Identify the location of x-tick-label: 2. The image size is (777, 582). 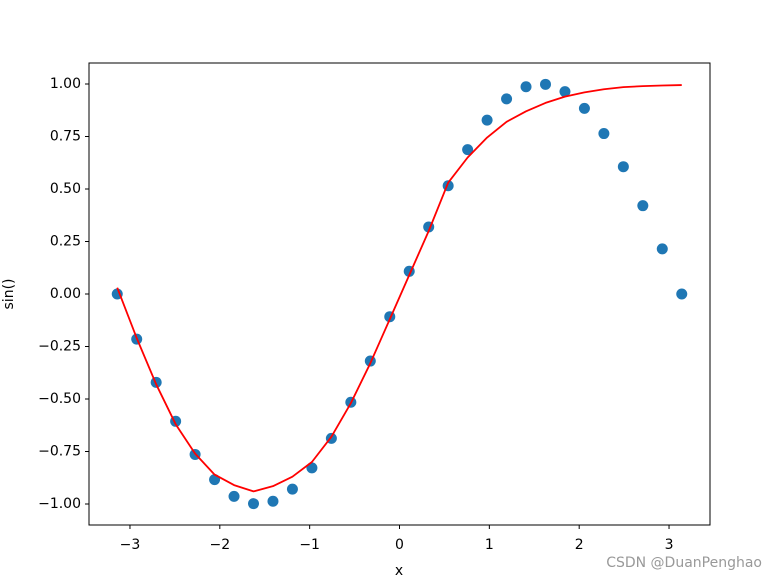
(579, 545).